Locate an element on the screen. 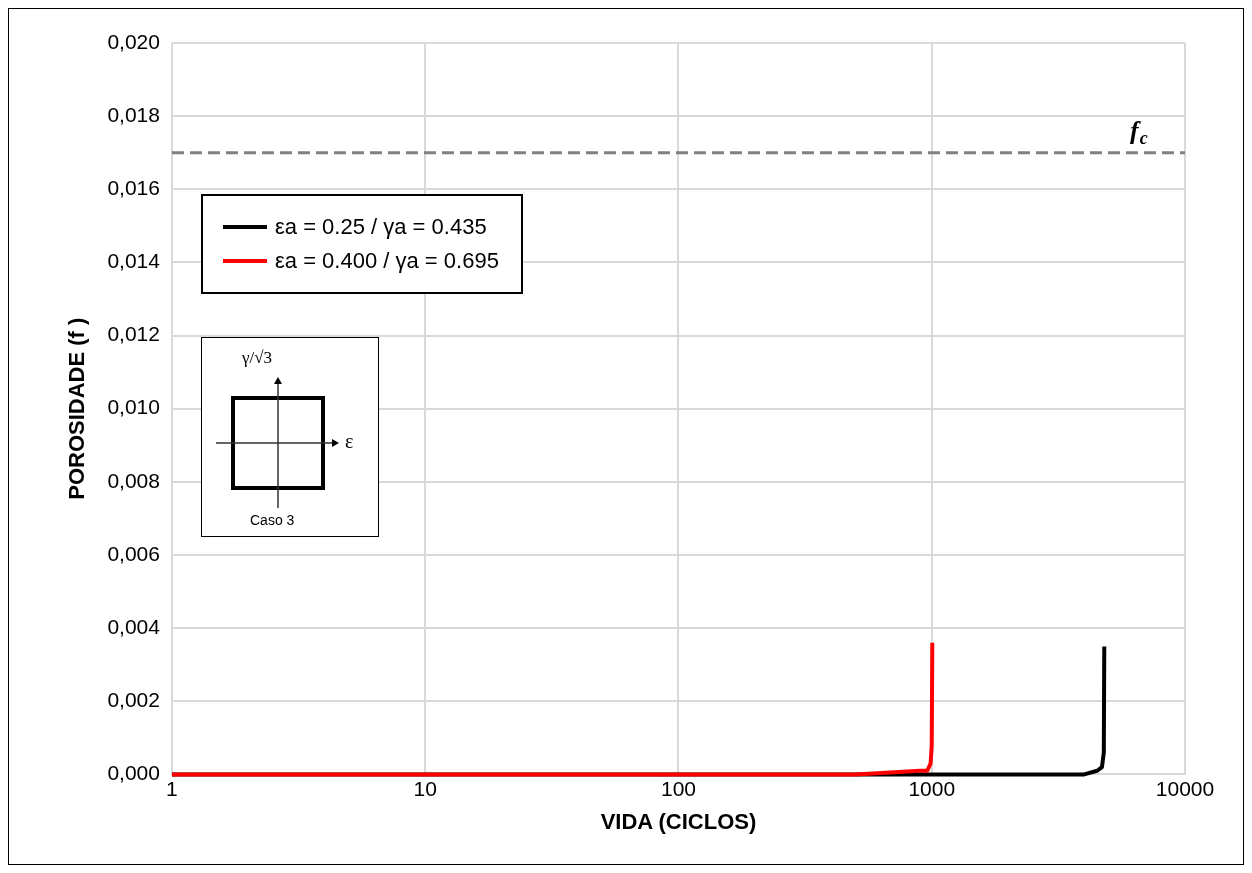 The width and height of the screenshot is (1252, 873). annotation: Caso 3 is located at coordinates (272, 520).